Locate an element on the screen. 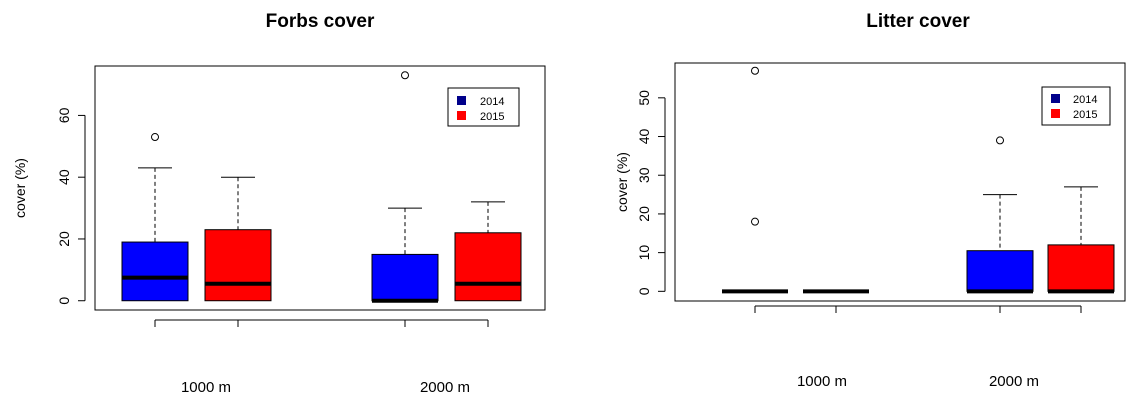 The height and width of the screenshot is (398, 1131). y-tick-label: 50 is located at coordinates (644, 98).